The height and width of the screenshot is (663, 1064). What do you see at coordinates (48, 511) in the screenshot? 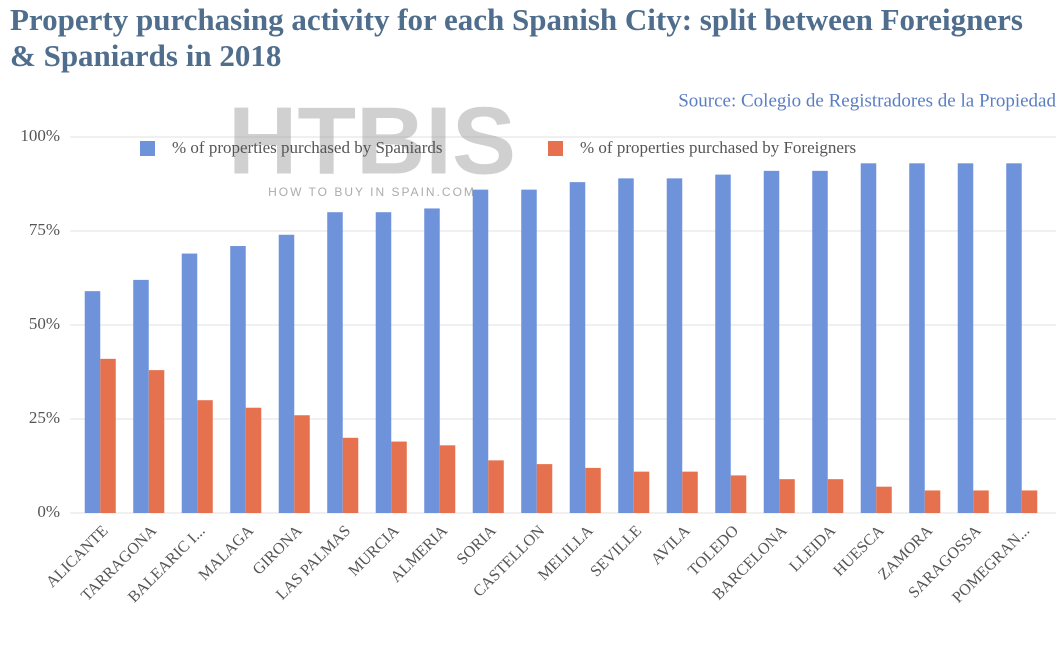
I see `y-tick-label: 0%` at bounding box center [48, 511].